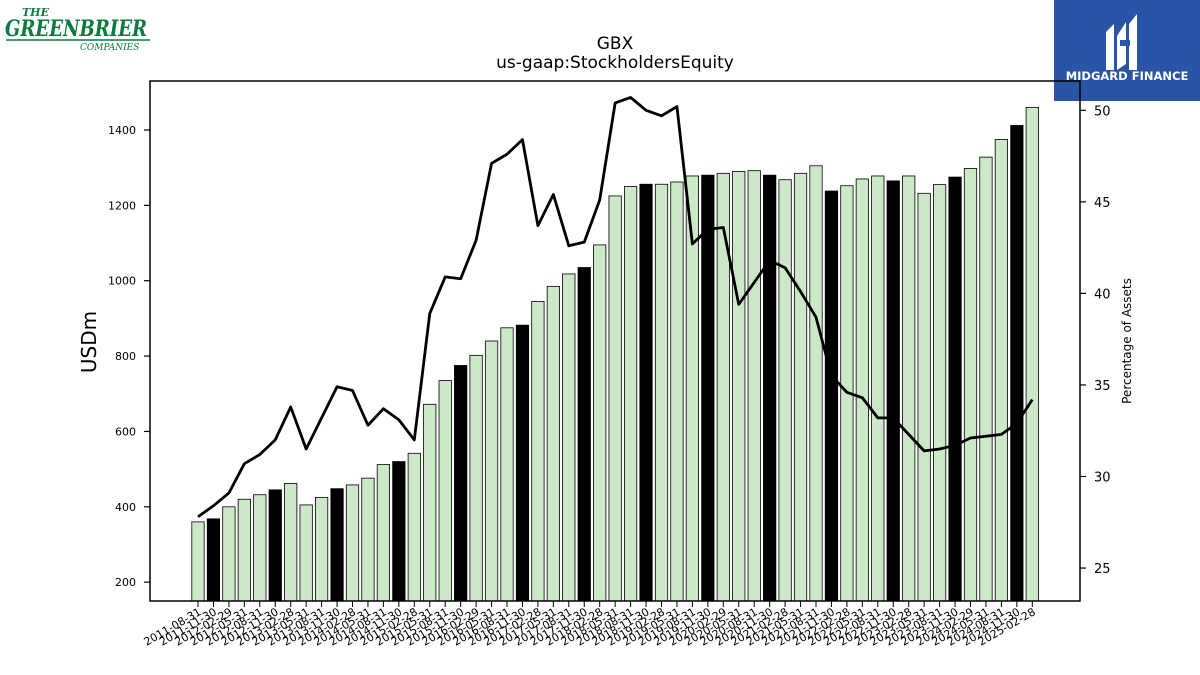  I want to click on chart-title: GBX, so click(615, 44).